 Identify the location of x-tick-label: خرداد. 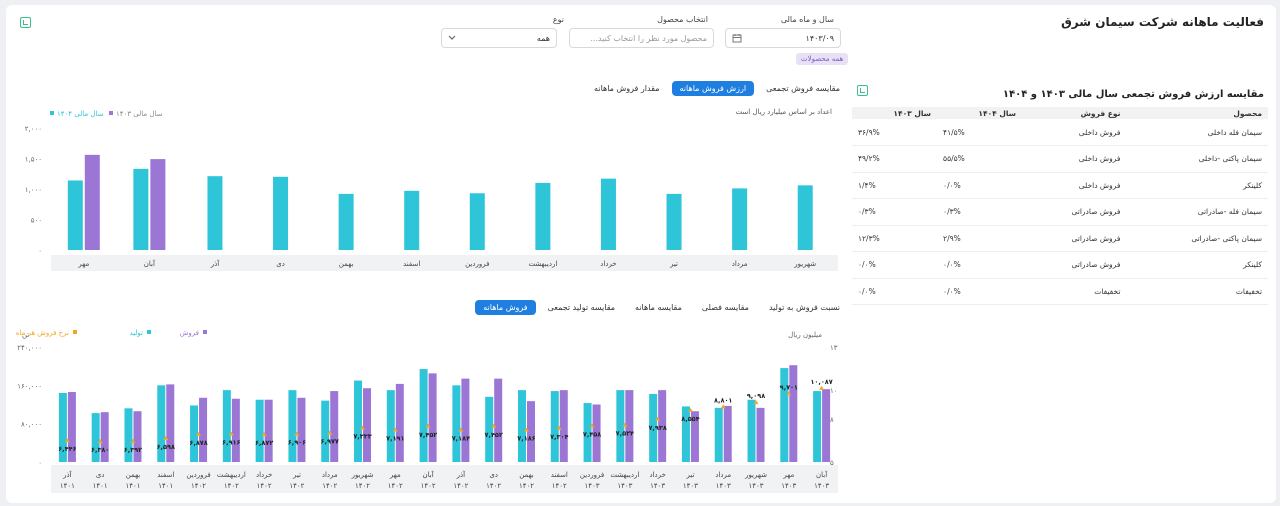
(608, 264).